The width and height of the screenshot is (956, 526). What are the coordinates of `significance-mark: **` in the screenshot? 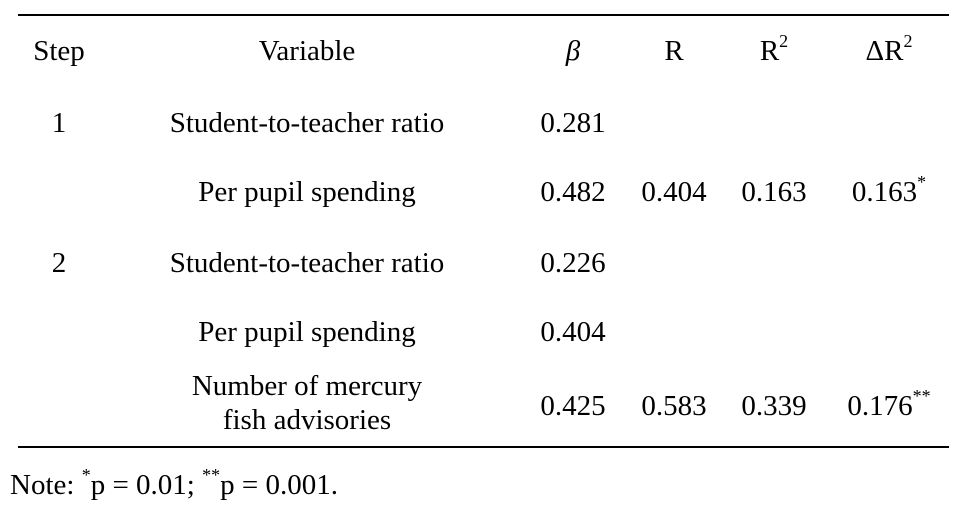 It's located at (921, 396).